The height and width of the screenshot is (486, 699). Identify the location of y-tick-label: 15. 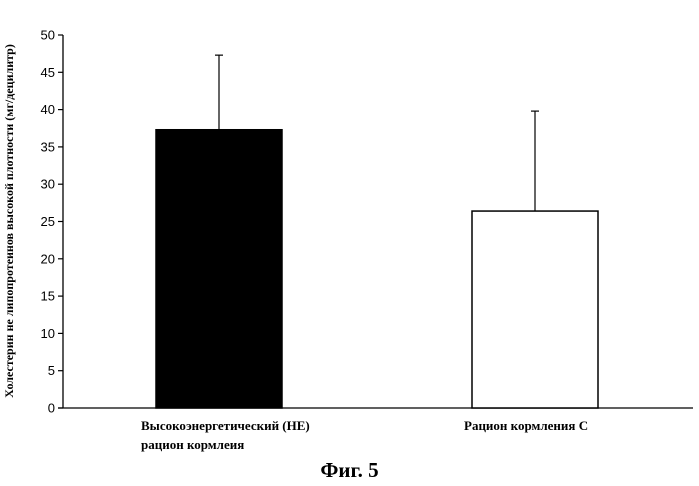
(48, 296).